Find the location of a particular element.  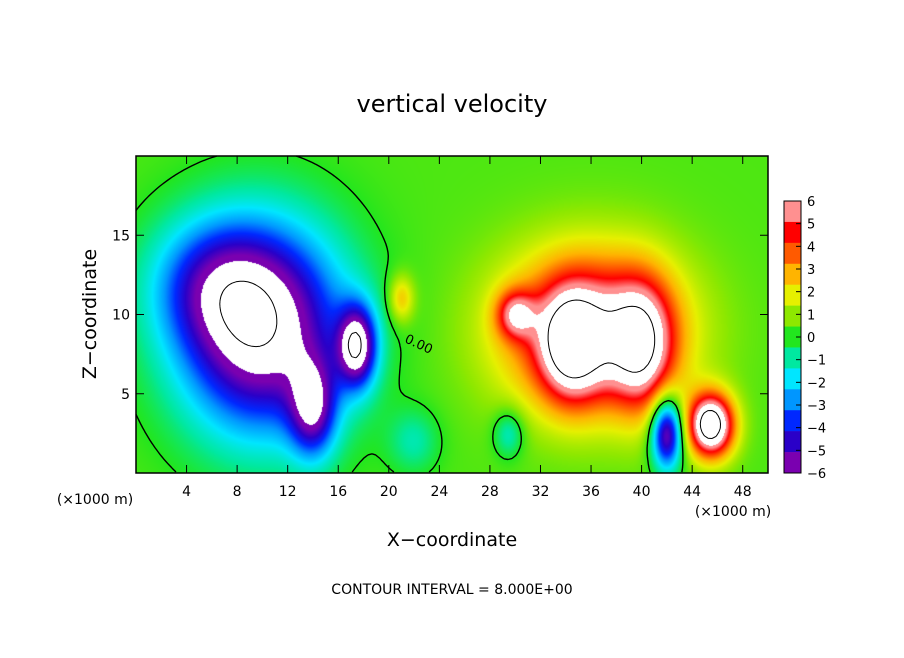

colorbar-label: 6 is located at coordinates (811, 202).